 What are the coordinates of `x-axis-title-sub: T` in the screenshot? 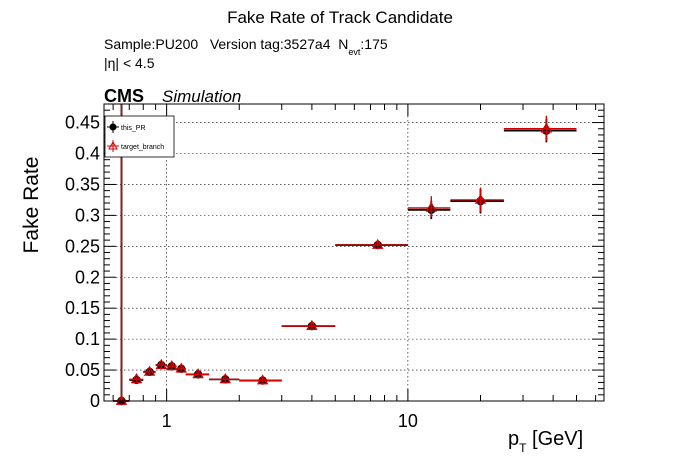 It's located at (523, 448).